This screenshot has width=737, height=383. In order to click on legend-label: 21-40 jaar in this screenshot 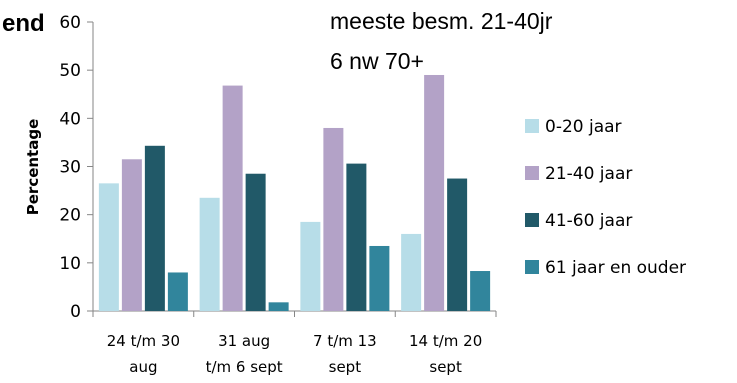, I will do `click(588, 174)`.